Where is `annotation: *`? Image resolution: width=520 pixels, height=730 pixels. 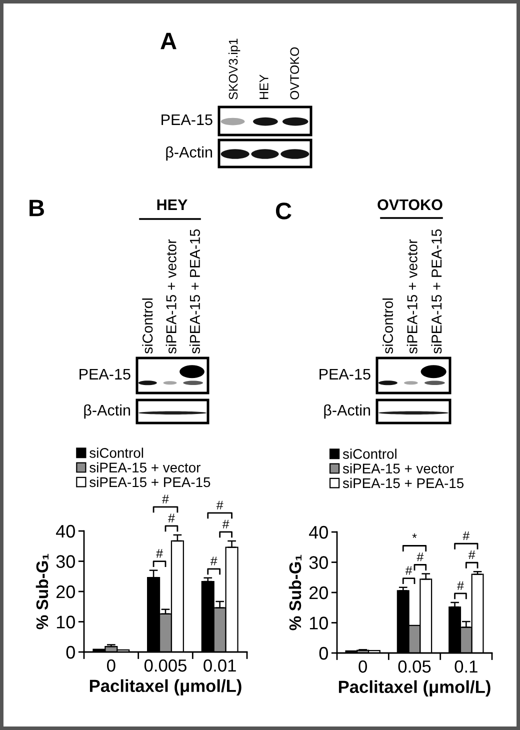
annotation: * is located at coordinates (414, 536).